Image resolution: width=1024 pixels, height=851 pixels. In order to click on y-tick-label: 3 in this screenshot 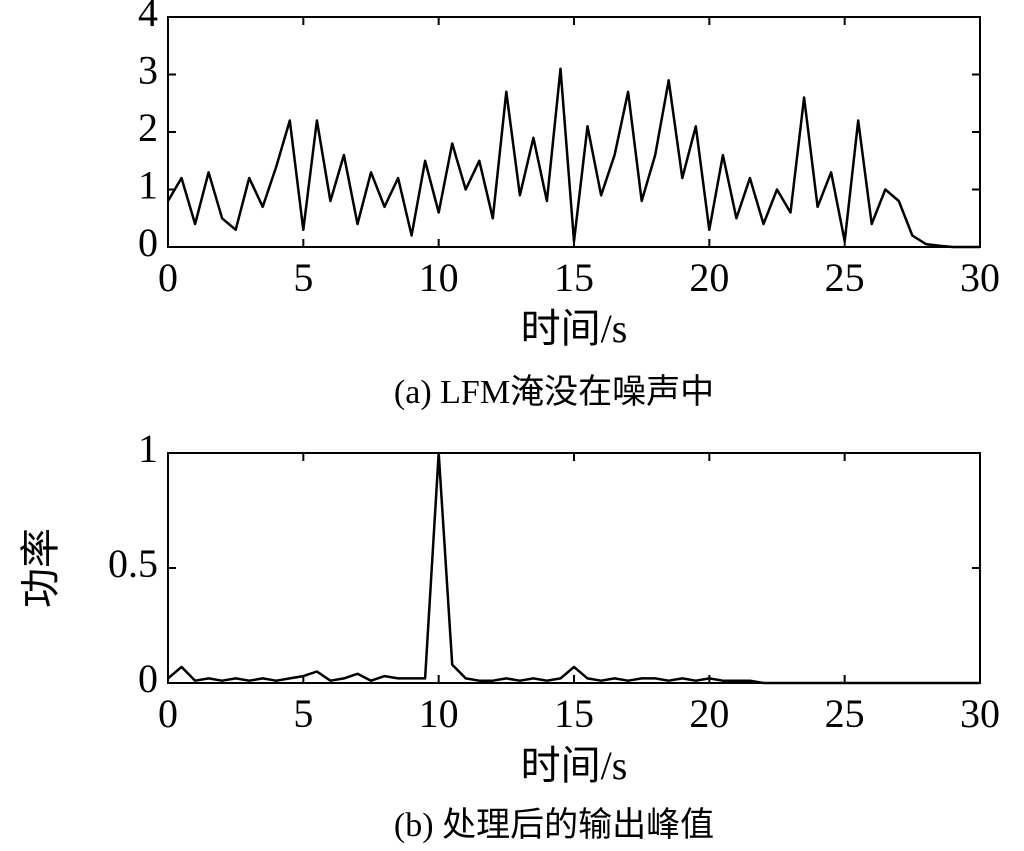, I will do `click(148, 70)`.